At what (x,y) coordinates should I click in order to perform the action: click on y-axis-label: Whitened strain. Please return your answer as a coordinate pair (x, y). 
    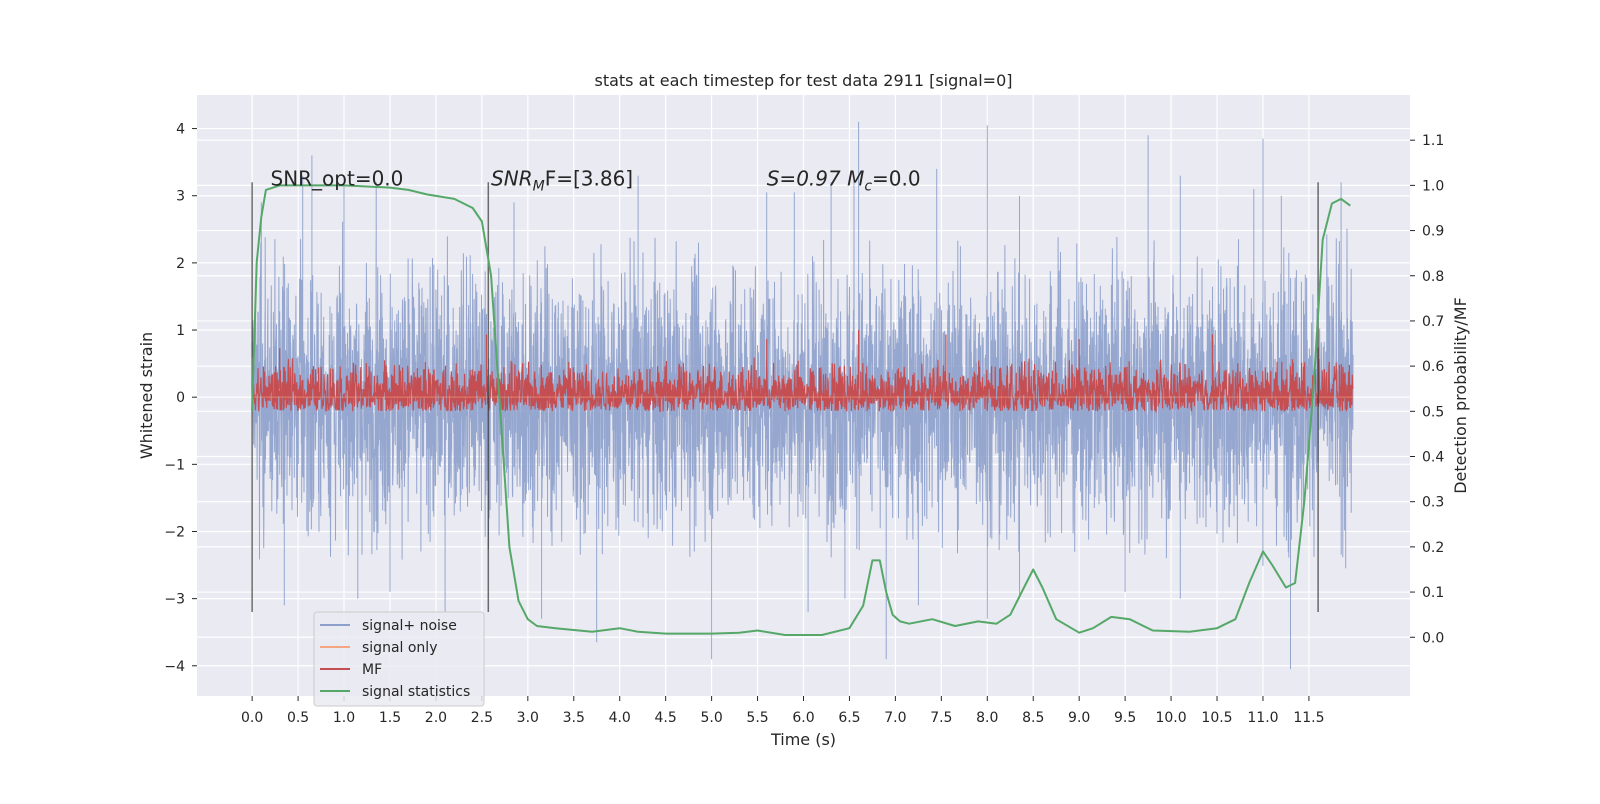
    Looking at the image, I should click on (146, 395).